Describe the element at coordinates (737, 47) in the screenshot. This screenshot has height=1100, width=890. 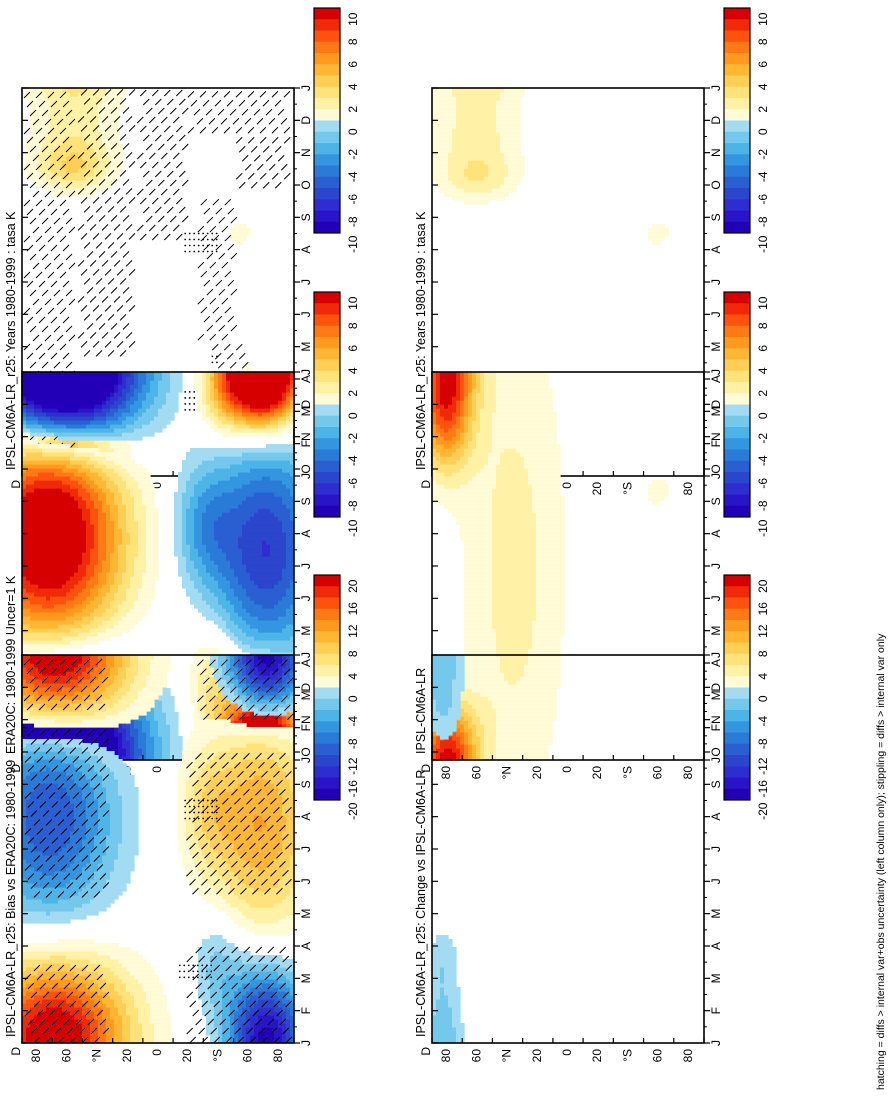
I see `colorbar-swatch` at that location.